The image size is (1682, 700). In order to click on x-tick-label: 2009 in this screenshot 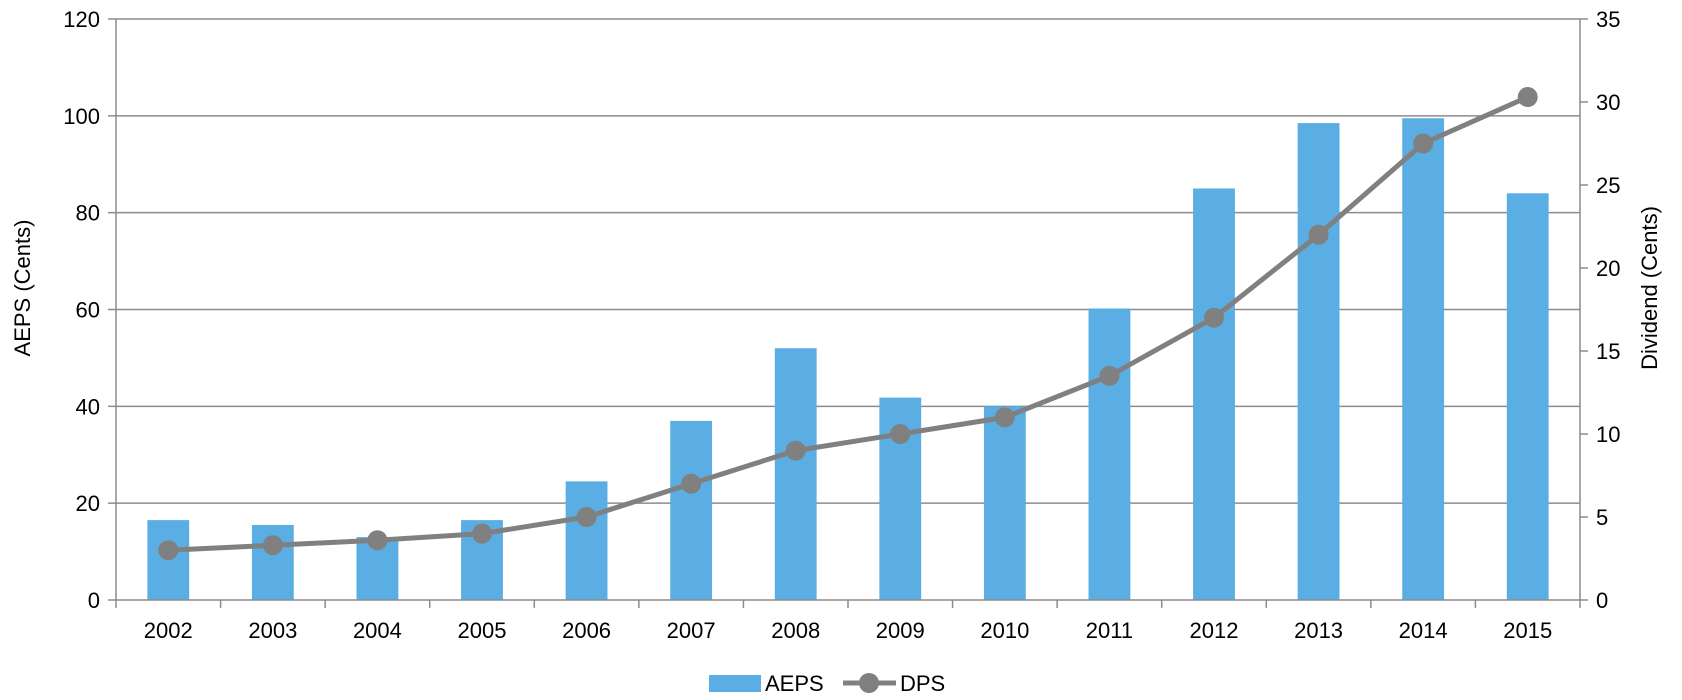, I will do `click(900, 630)`.